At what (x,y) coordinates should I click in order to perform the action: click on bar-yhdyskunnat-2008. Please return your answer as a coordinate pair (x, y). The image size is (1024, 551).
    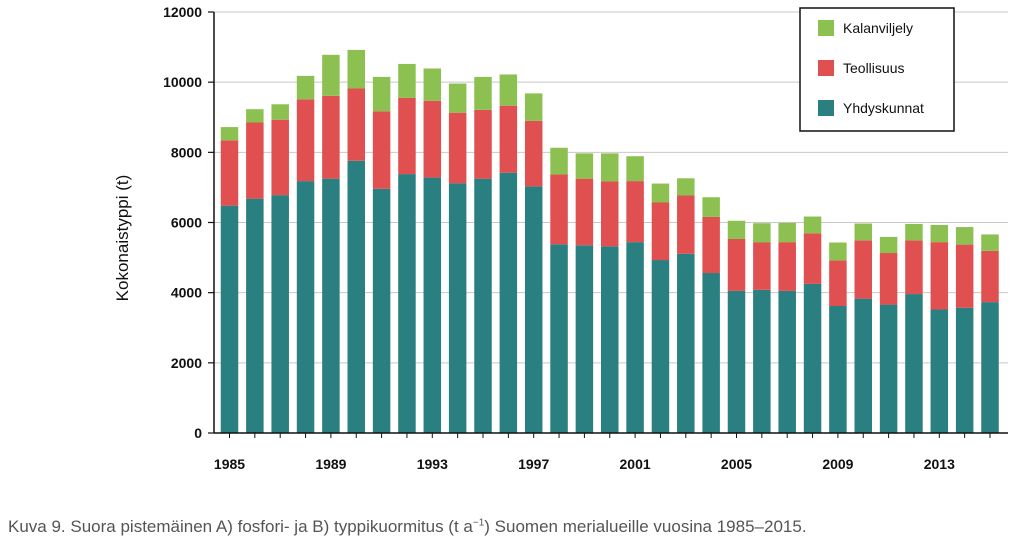
    Looking at the image, I should click on (812, 358).